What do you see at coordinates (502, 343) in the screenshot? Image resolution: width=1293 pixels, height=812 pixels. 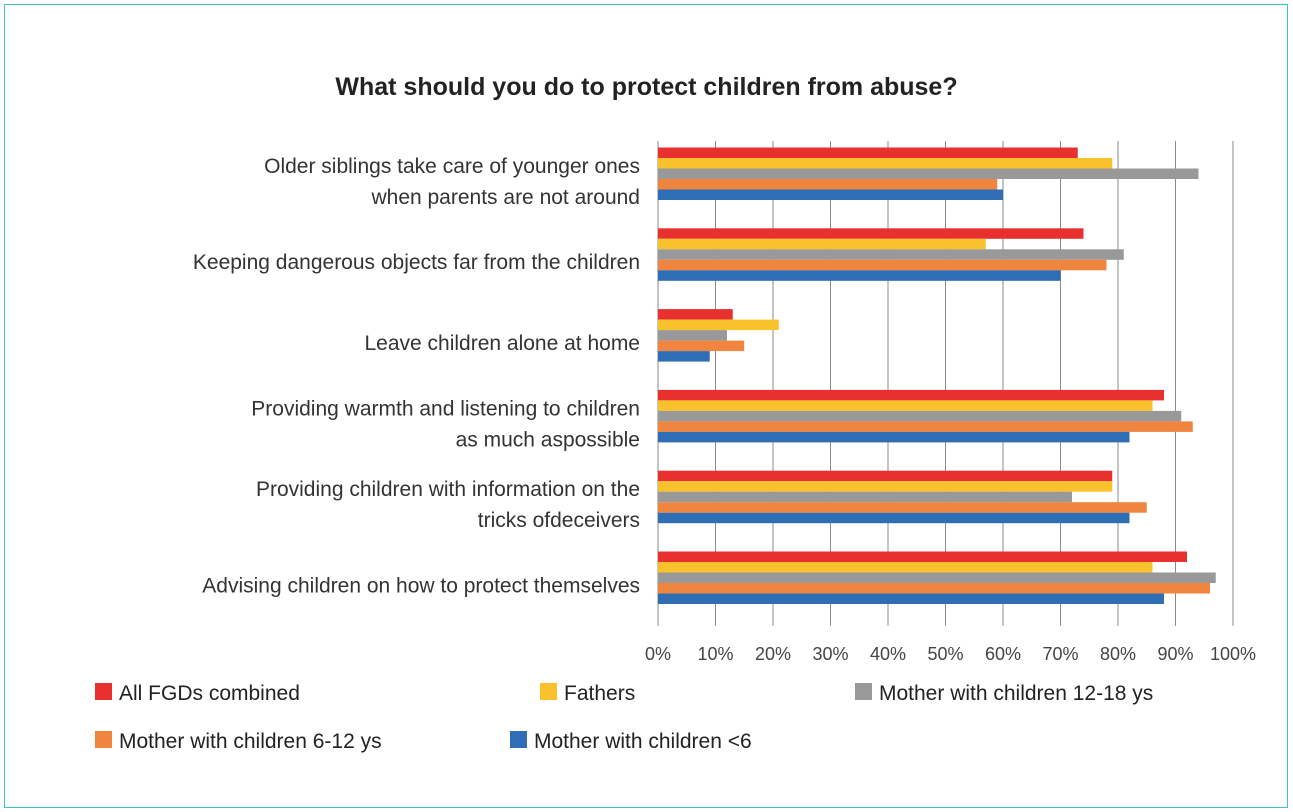 I see `category-label: Leave children alone at home` at bounding box center [502, 343].